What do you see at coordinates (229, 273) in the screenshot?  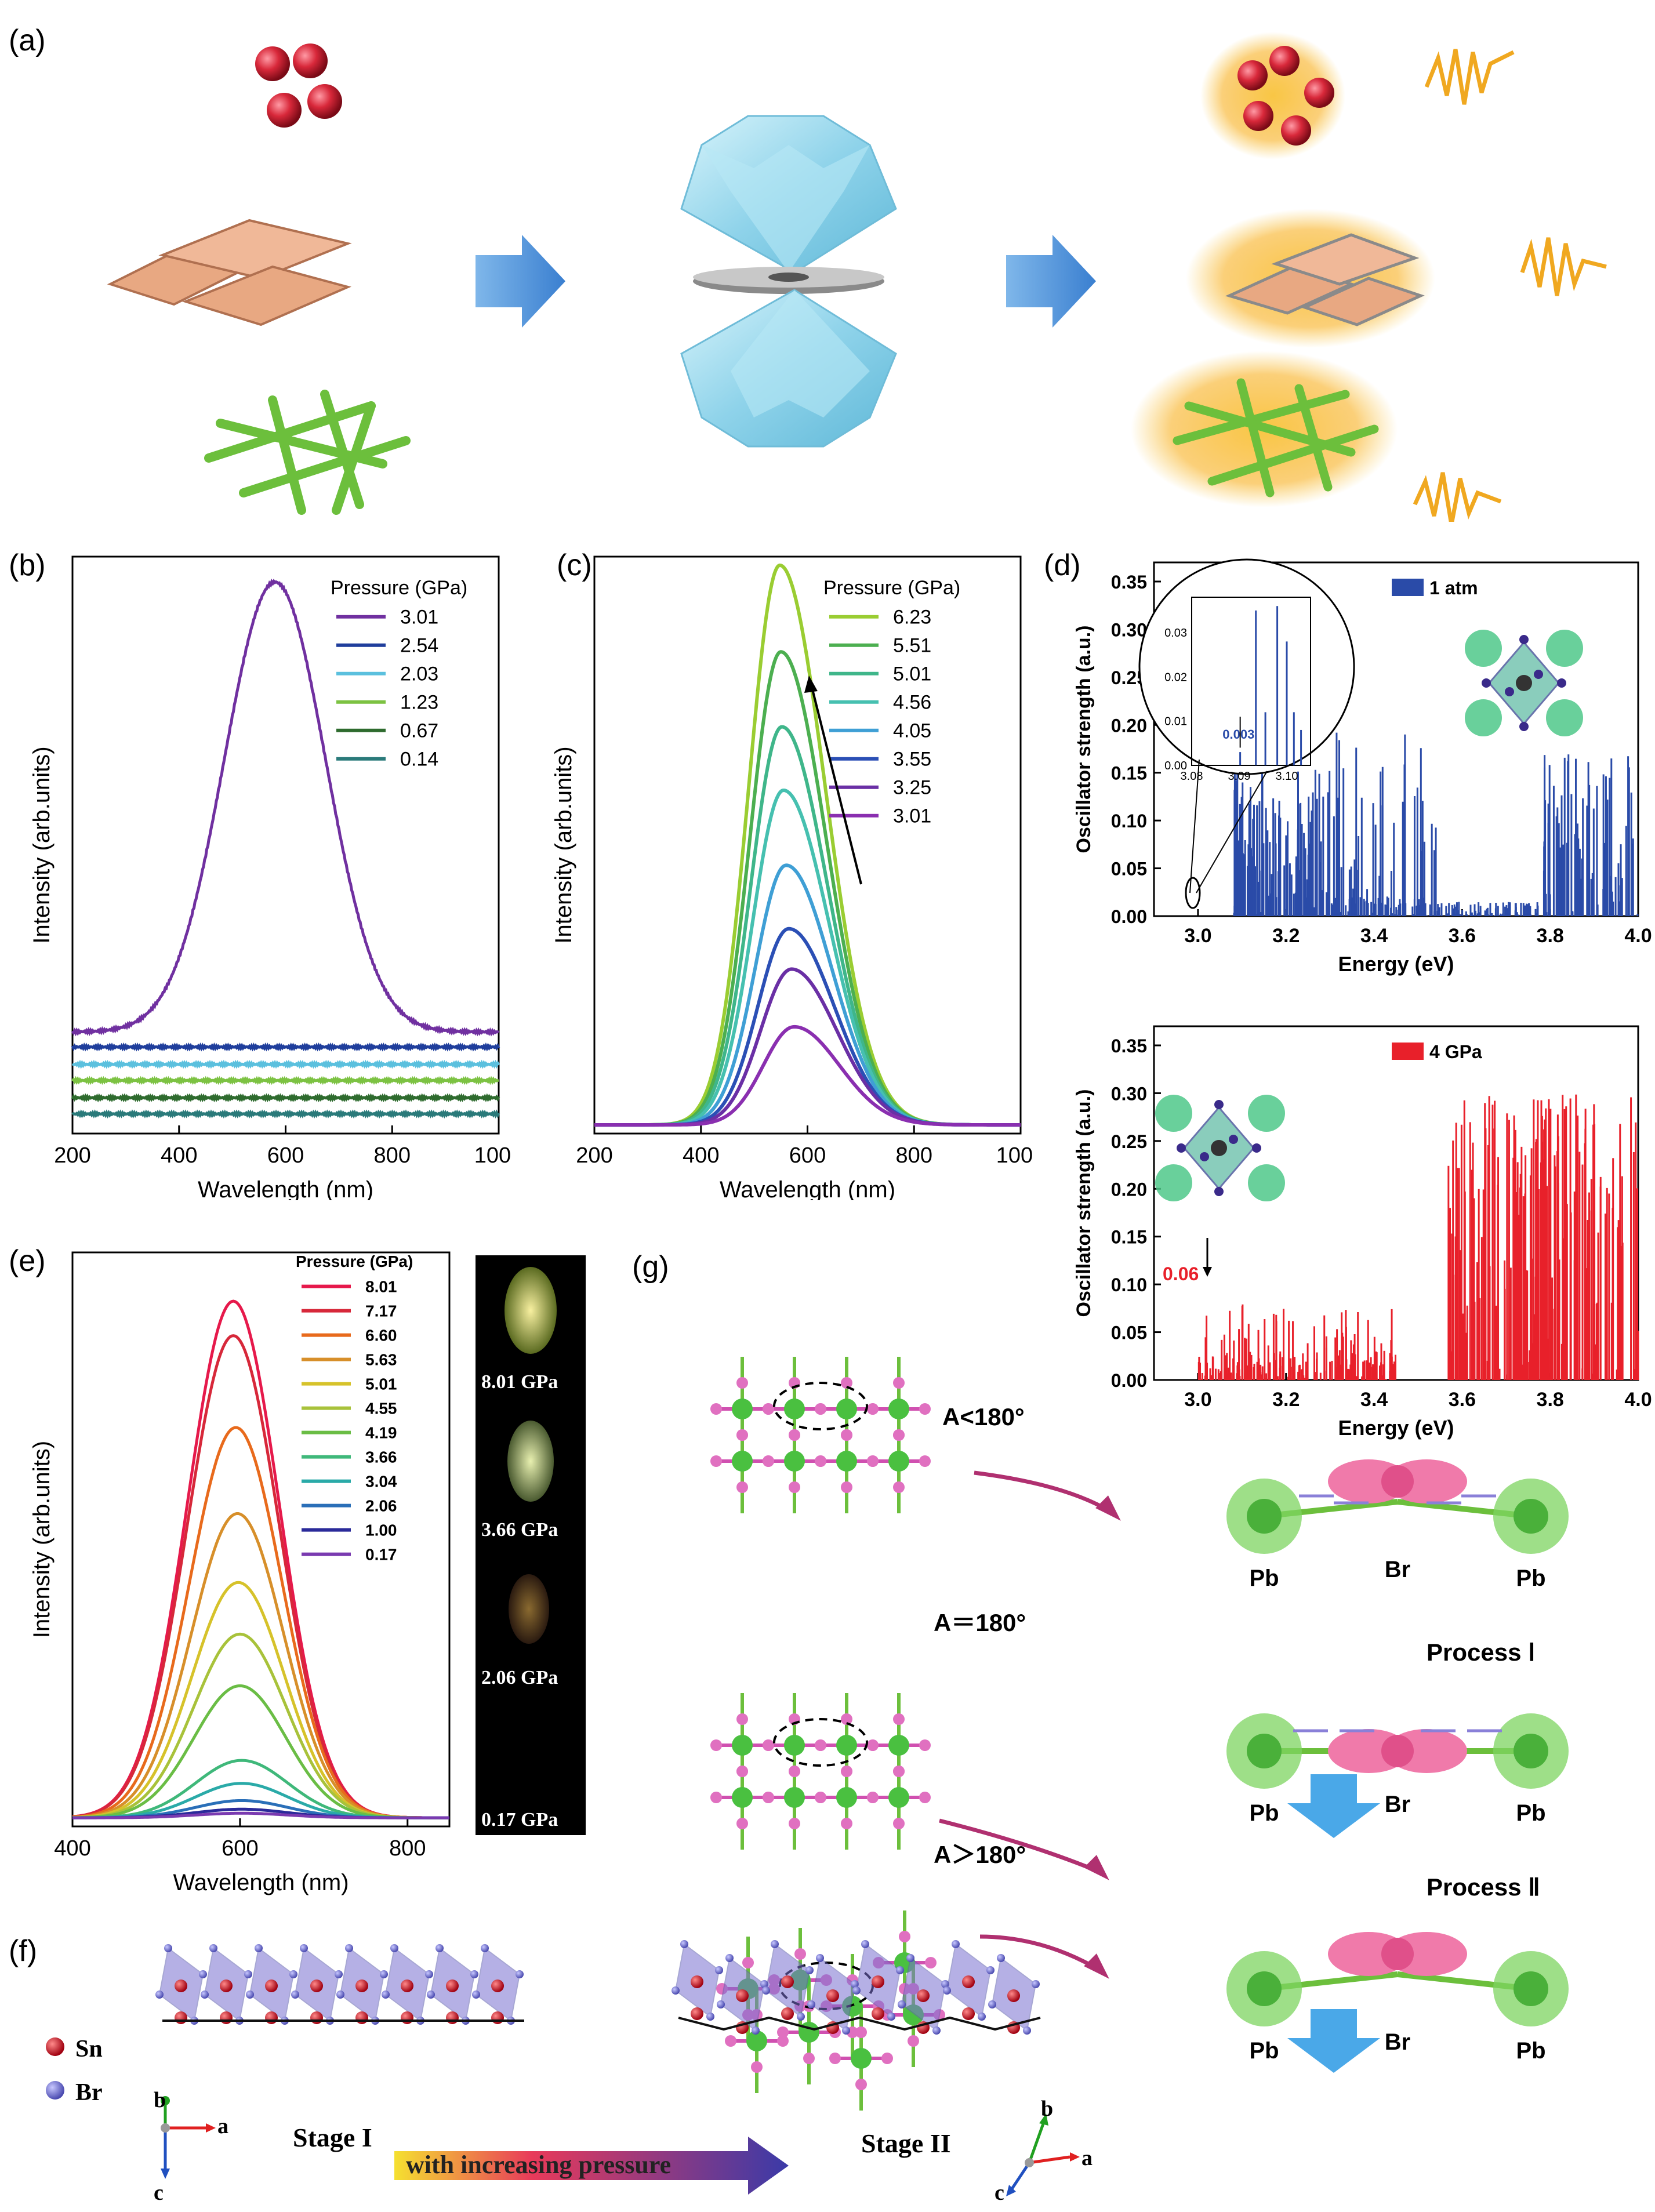 I see `nanosheet-stack` at bounding box center [229, 273].